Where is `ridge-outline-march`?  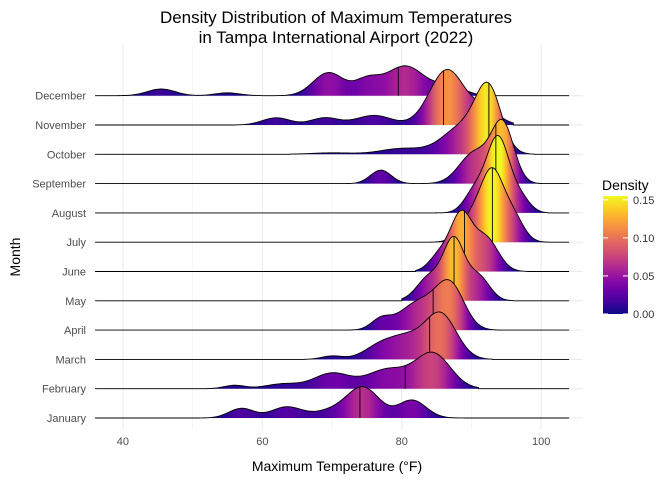
ridge-outline-march is located at coordinates (332, 335).